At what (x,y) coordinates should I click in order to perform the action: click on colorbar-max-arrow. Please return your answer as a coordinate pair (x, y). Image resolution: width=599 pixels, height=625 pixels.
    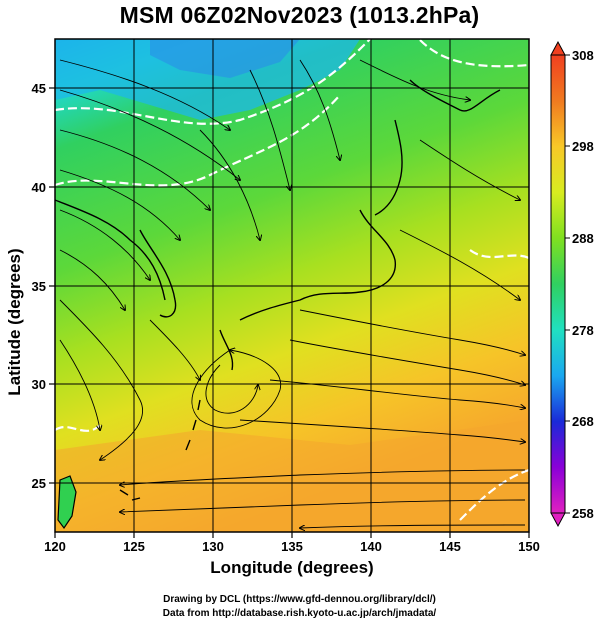
    Looking at the image, I should click on (558, 48).